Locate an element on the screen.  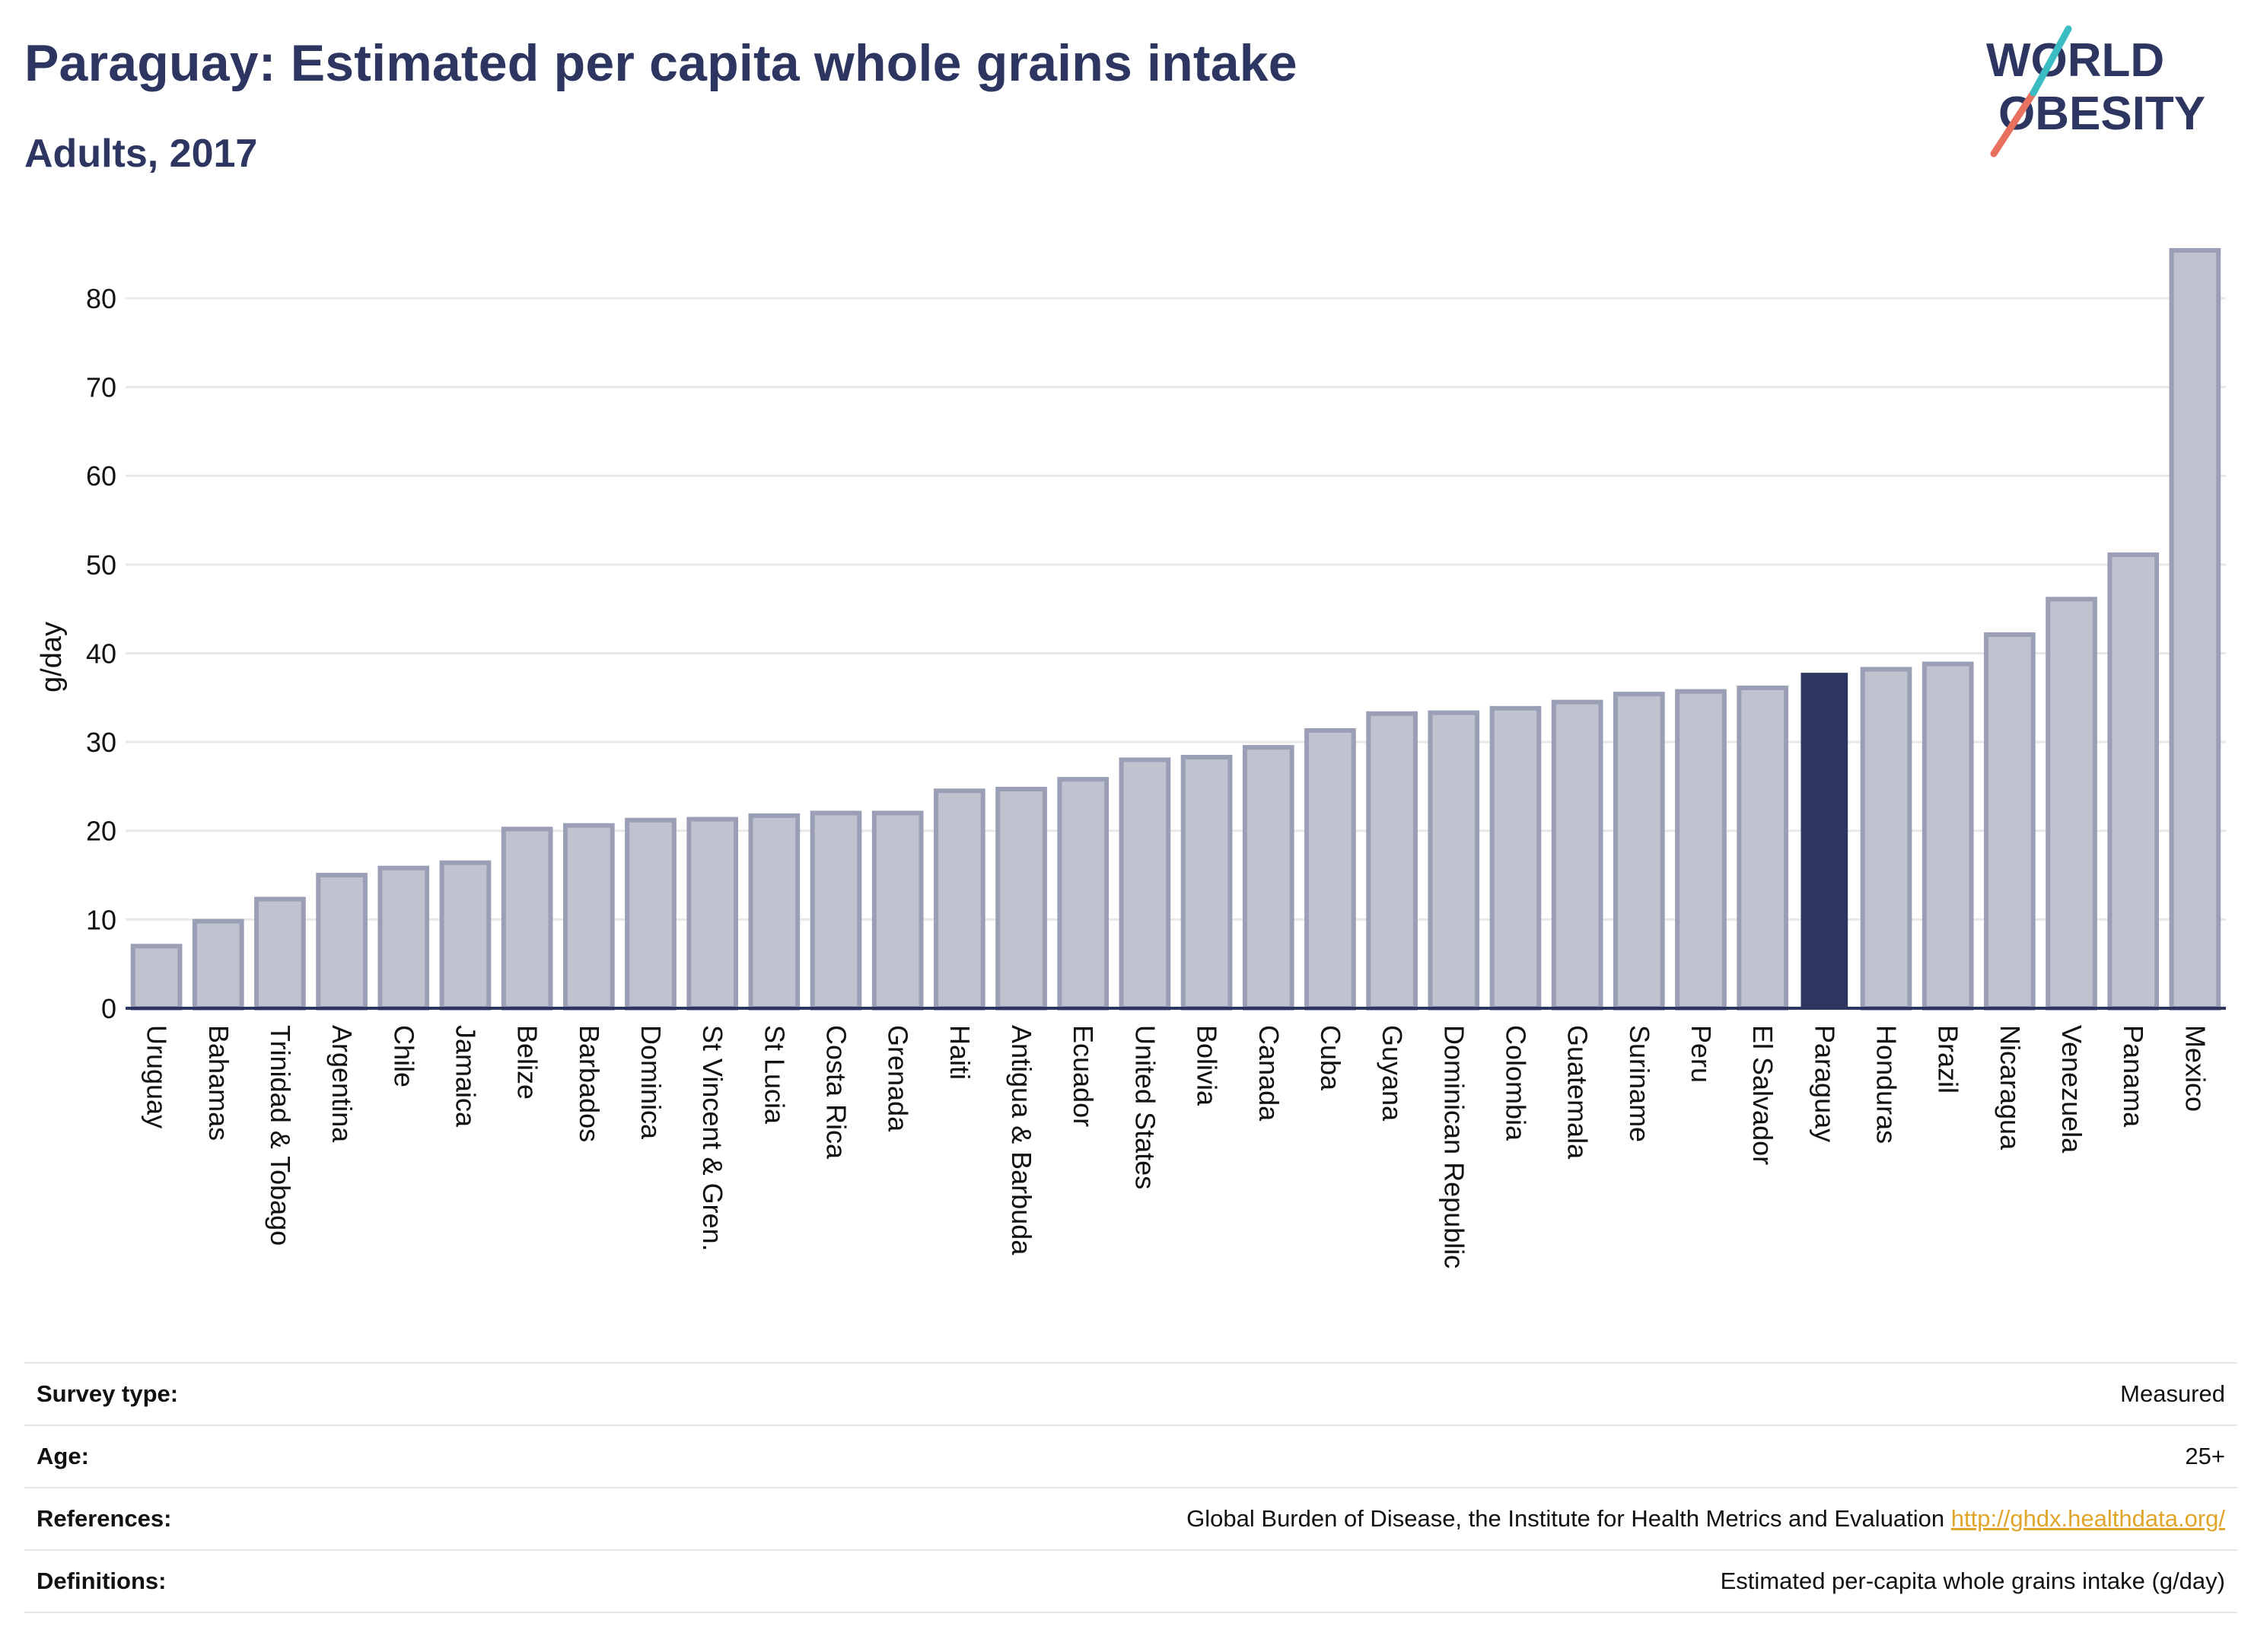
bar-canada is located at coordinates (1268, 878).